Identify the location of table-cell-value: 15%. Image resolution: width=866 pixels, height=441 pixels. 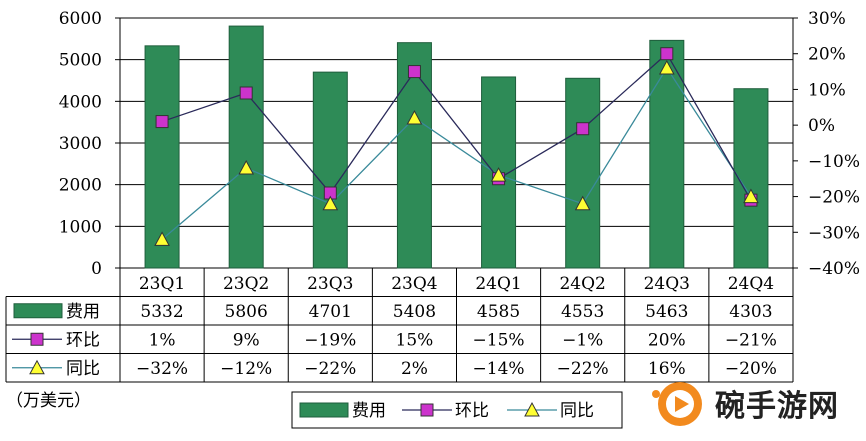
(415, 340).